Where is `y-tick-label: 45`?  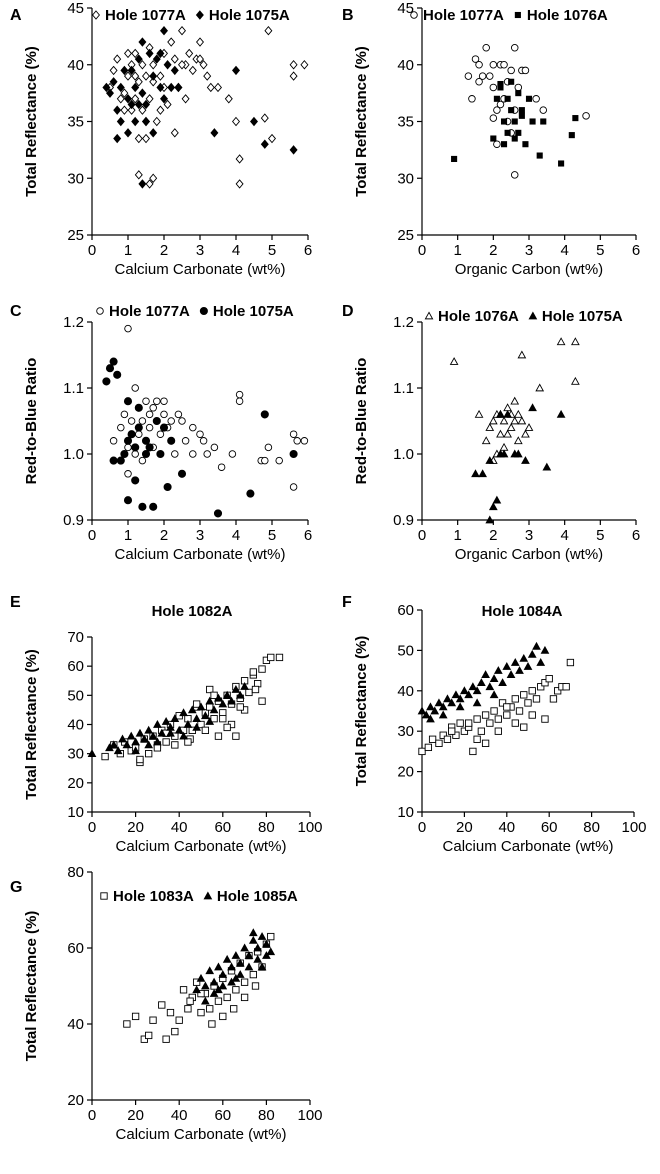 y-tick-label: 45 is located at coordinates (75, 8).